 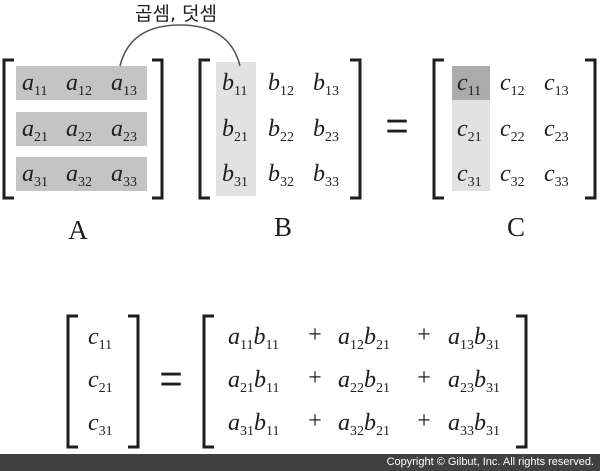 I want to click on matrix-a-entries: a11 a12 a13 a21 a22 a23 a31 a32 a33, so click(x=79, y=130).